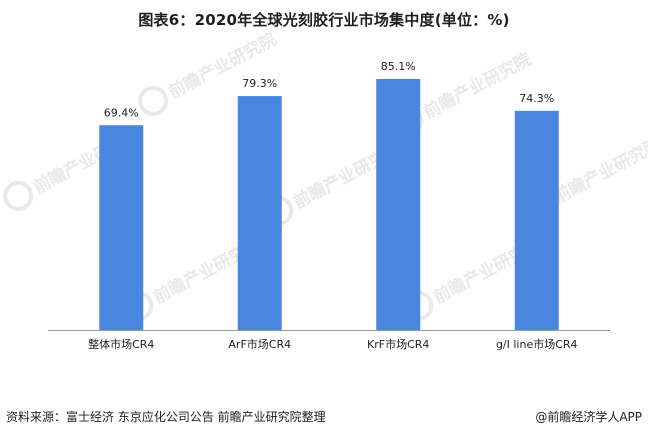 This screenshot has height=436, width=648. Describe the element at coordinates (259, 83) in the screenshot. I see `data-label: 79.3%` at that location.